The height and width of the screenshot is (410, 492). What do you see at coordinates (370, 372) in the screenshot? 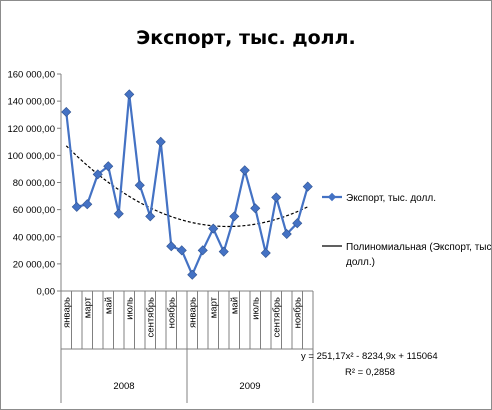
I see `trendline-r-squared: R² = 0,2858` at bounding box center [370, 372].